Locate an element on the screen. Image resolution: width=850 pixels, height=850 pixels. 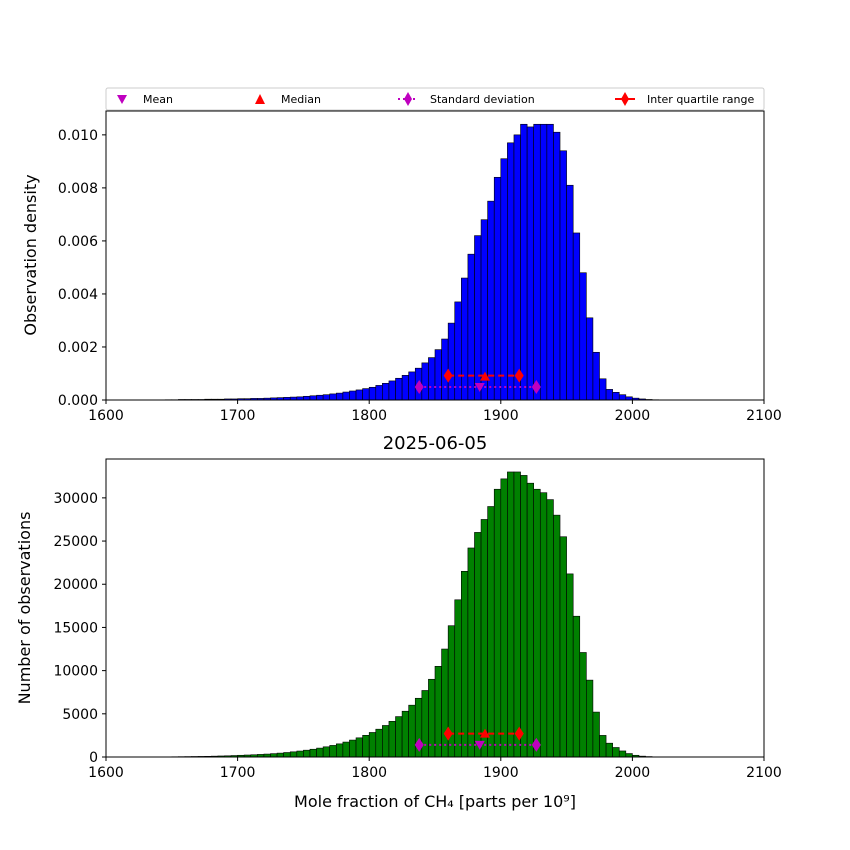
count-y-tick-label: 0 is located at coordinates (93, 758).